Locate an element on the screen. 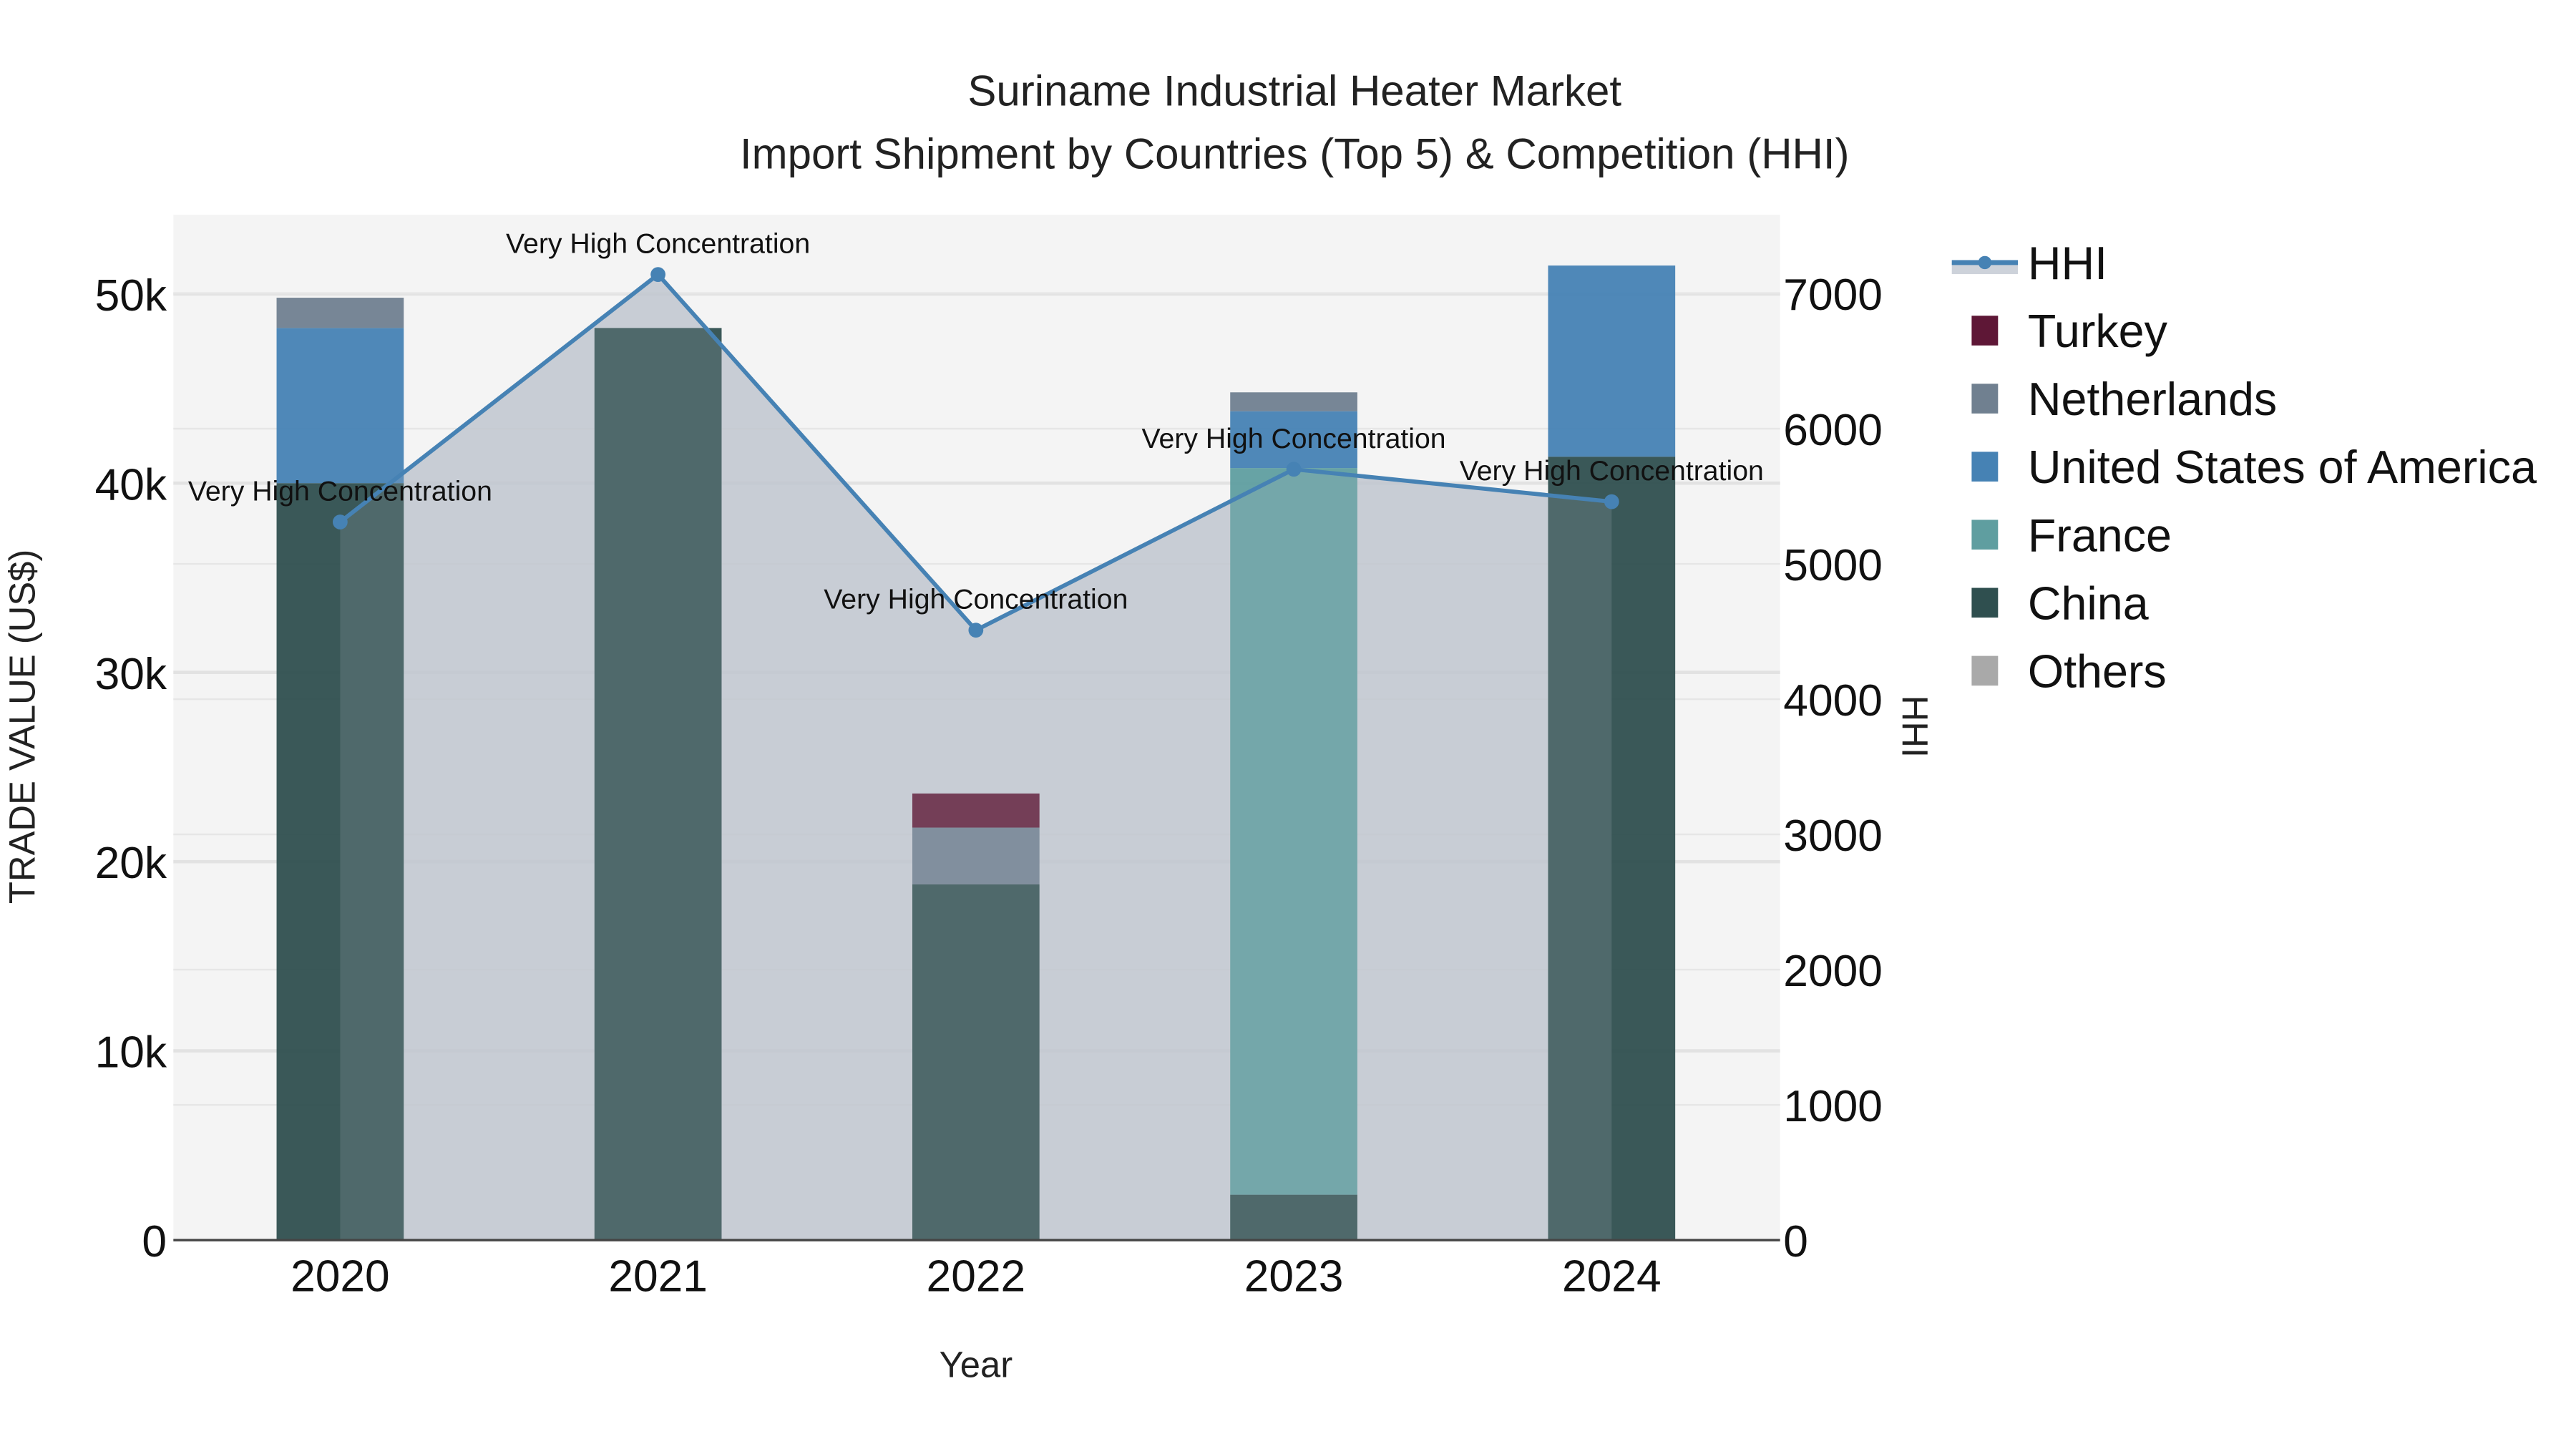 This screenshot has width=2576, height=1449. x-tick-label: 2021 is located at coordinates (658, 1277).